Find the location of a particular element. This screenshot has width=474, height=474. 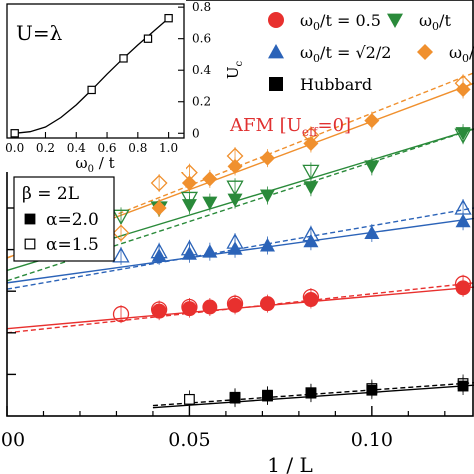

inset-x-tick-label: 0.8 is located at coordinates (137, 148).